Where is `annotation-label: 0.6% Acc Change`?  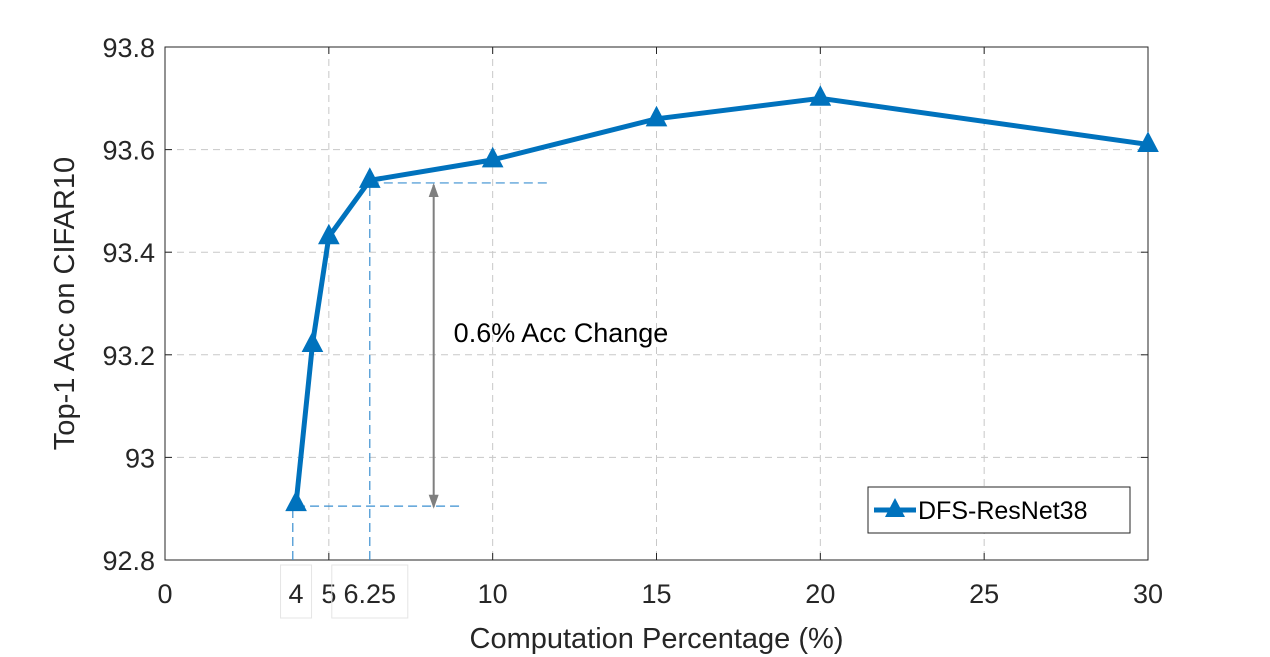
annotation-label: 0.6% Acc Change is located at coordinates (561, 333).